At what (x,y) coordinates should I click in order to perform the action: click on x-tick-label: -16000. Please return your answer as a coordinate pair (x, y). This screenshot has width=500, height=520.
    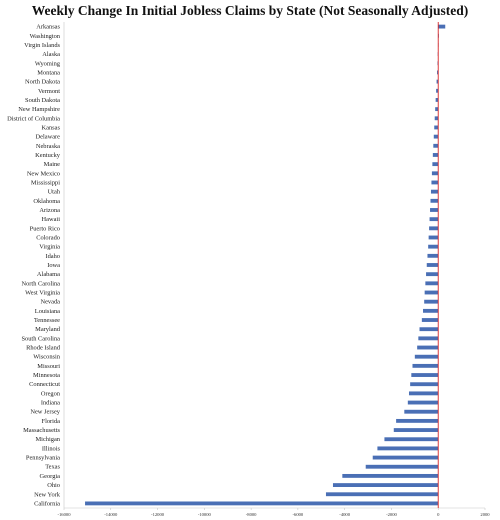
    Looking at the image, I should click on (64, 514).